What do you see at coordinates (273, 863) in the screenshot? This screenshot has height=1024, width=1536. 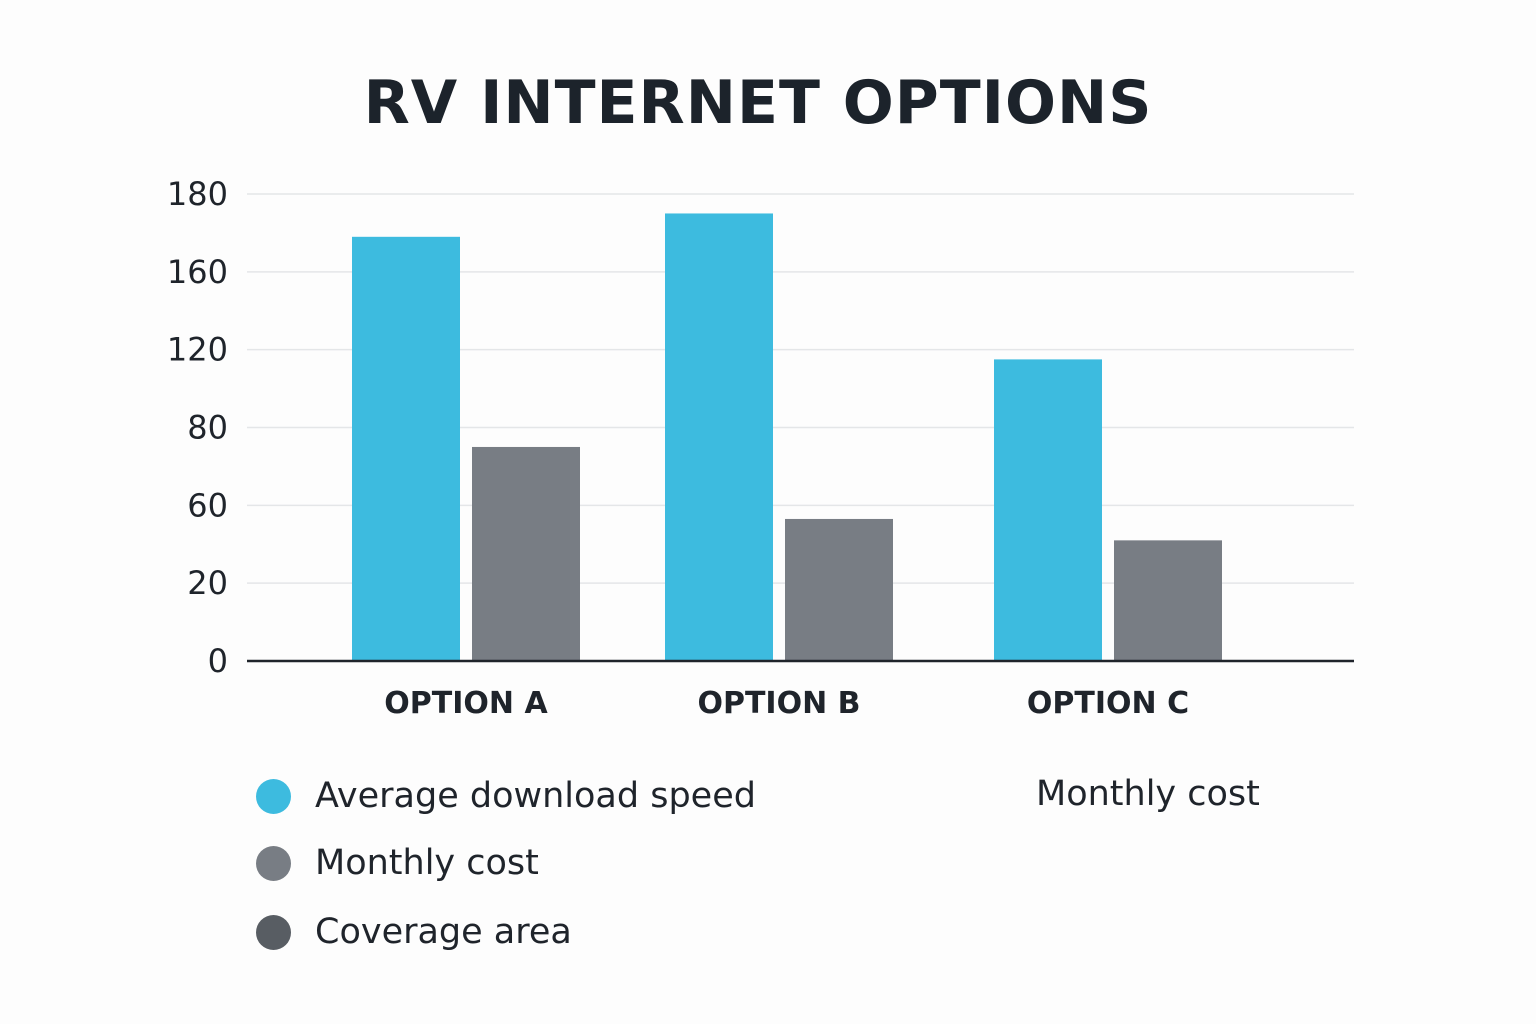 I see `legend-swatch-monthly-cost` at bounding box center [273, 863].